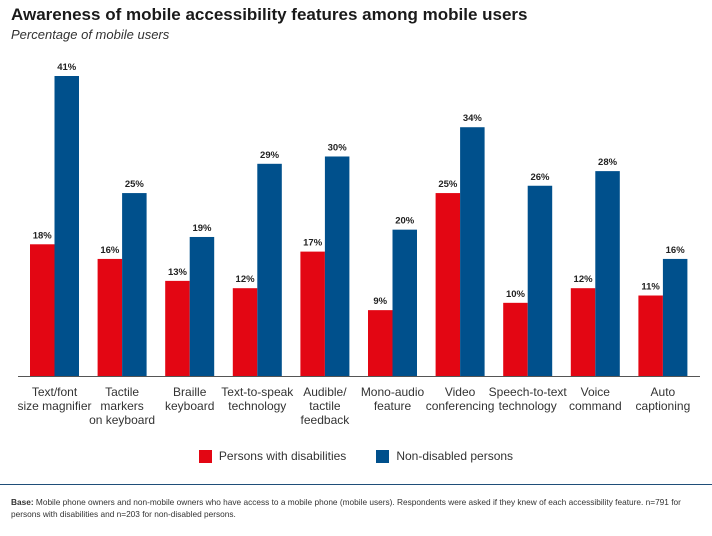 The height and width of the screenshot is (536, 712). I want to click on category-label: Speech-to-text, so click(528, 392).